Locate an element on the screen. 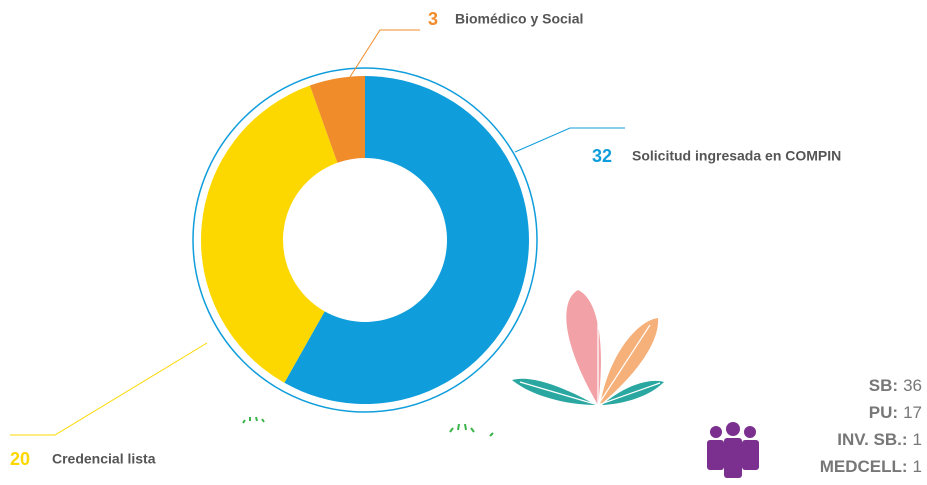 Image resolution: width=927 pixels, height=485 pixels. people-icon is located at coordinates (733, 450).